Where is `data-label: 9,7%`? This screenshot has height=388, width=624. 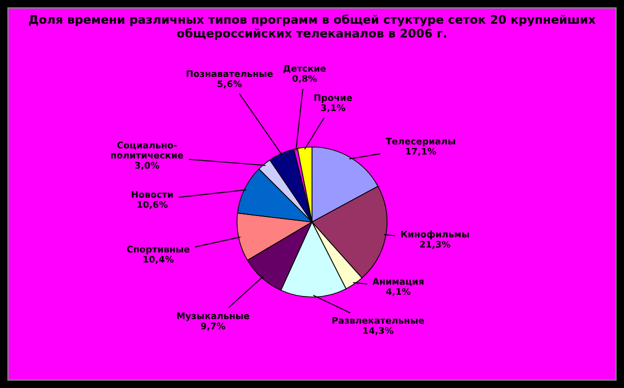
data-label: 9,7% is located at coordinates (213, 326).